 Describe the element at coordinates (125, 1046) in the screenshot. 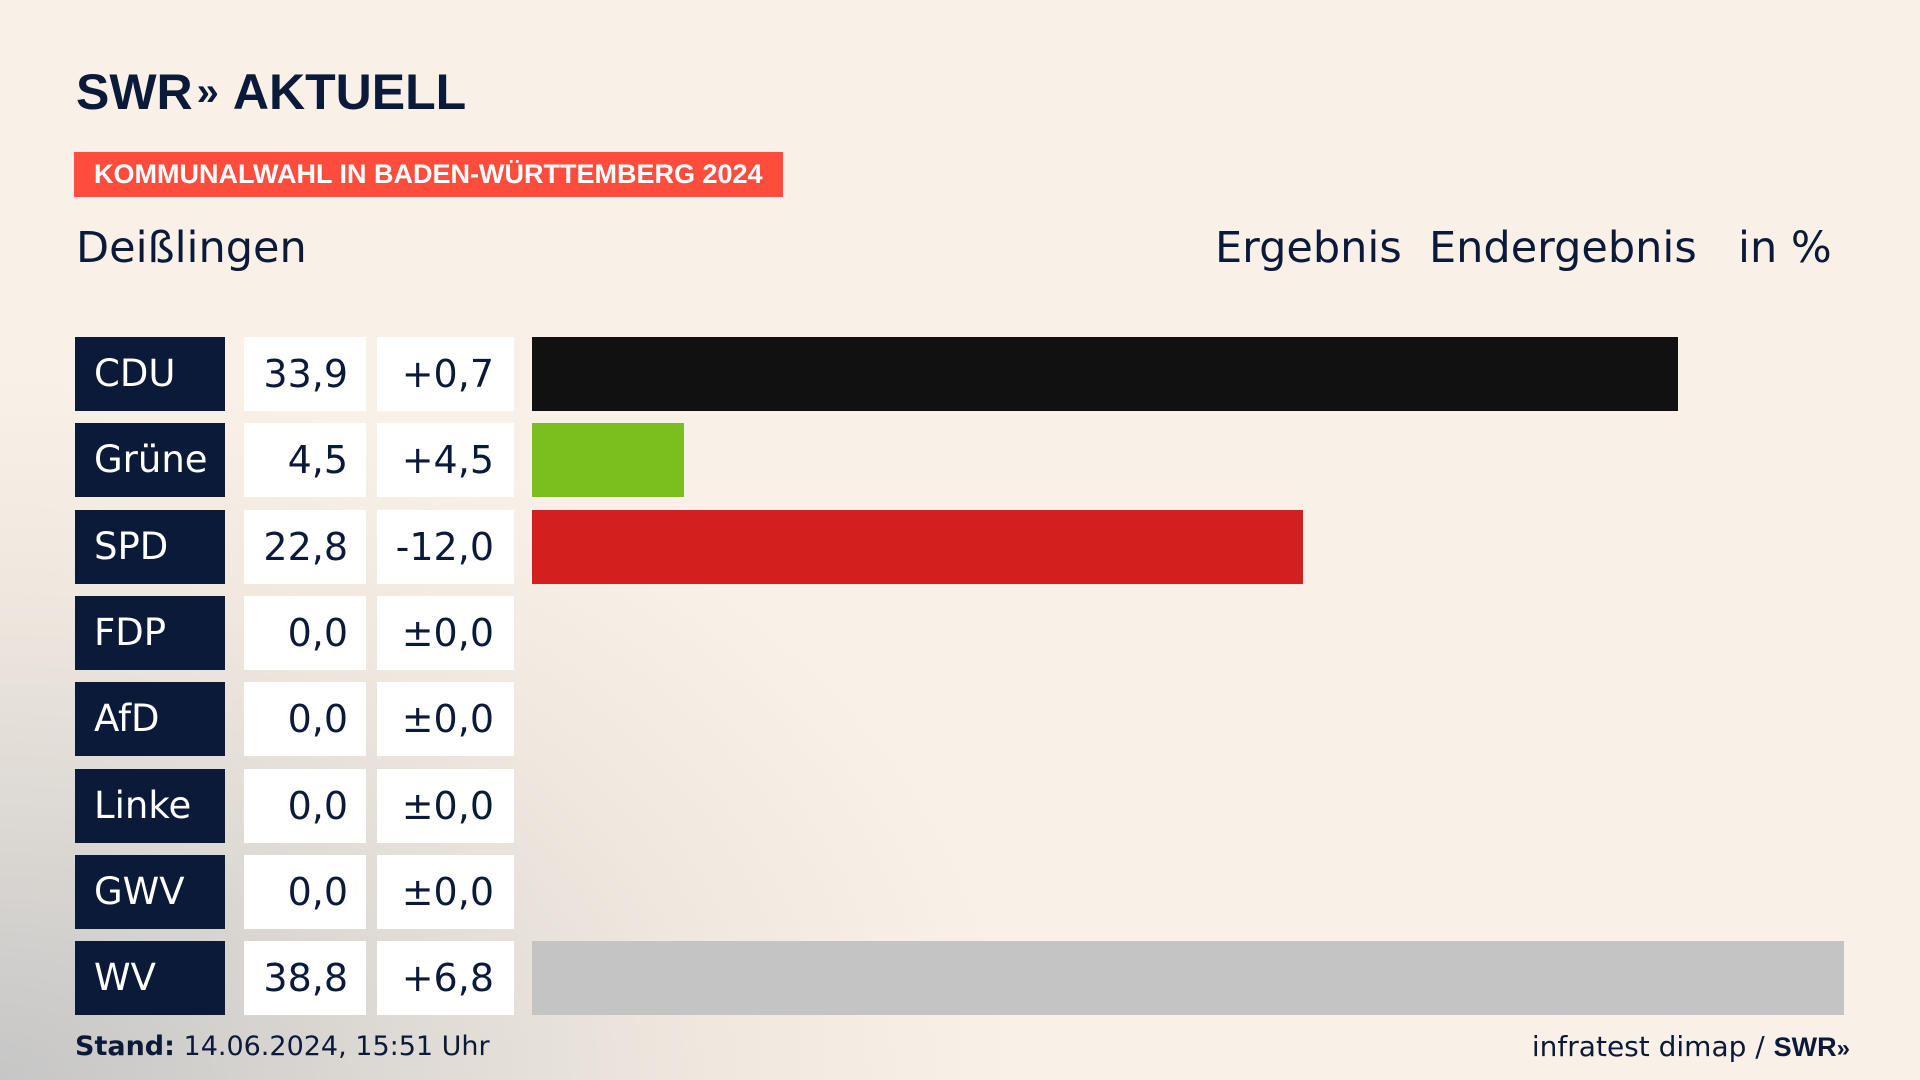

I see `timestamp-label: Stand:` at that location.